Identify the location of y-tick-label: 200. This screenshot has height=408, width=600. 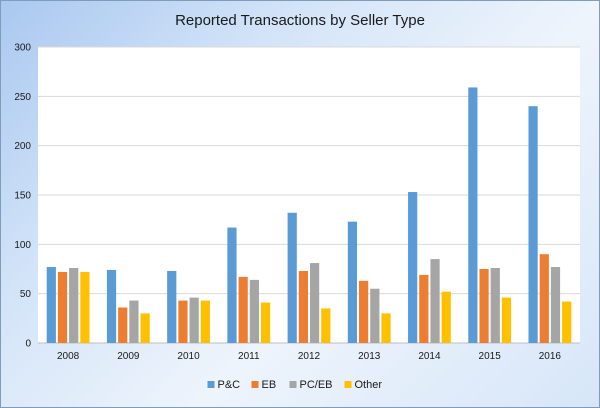
(22, 146).